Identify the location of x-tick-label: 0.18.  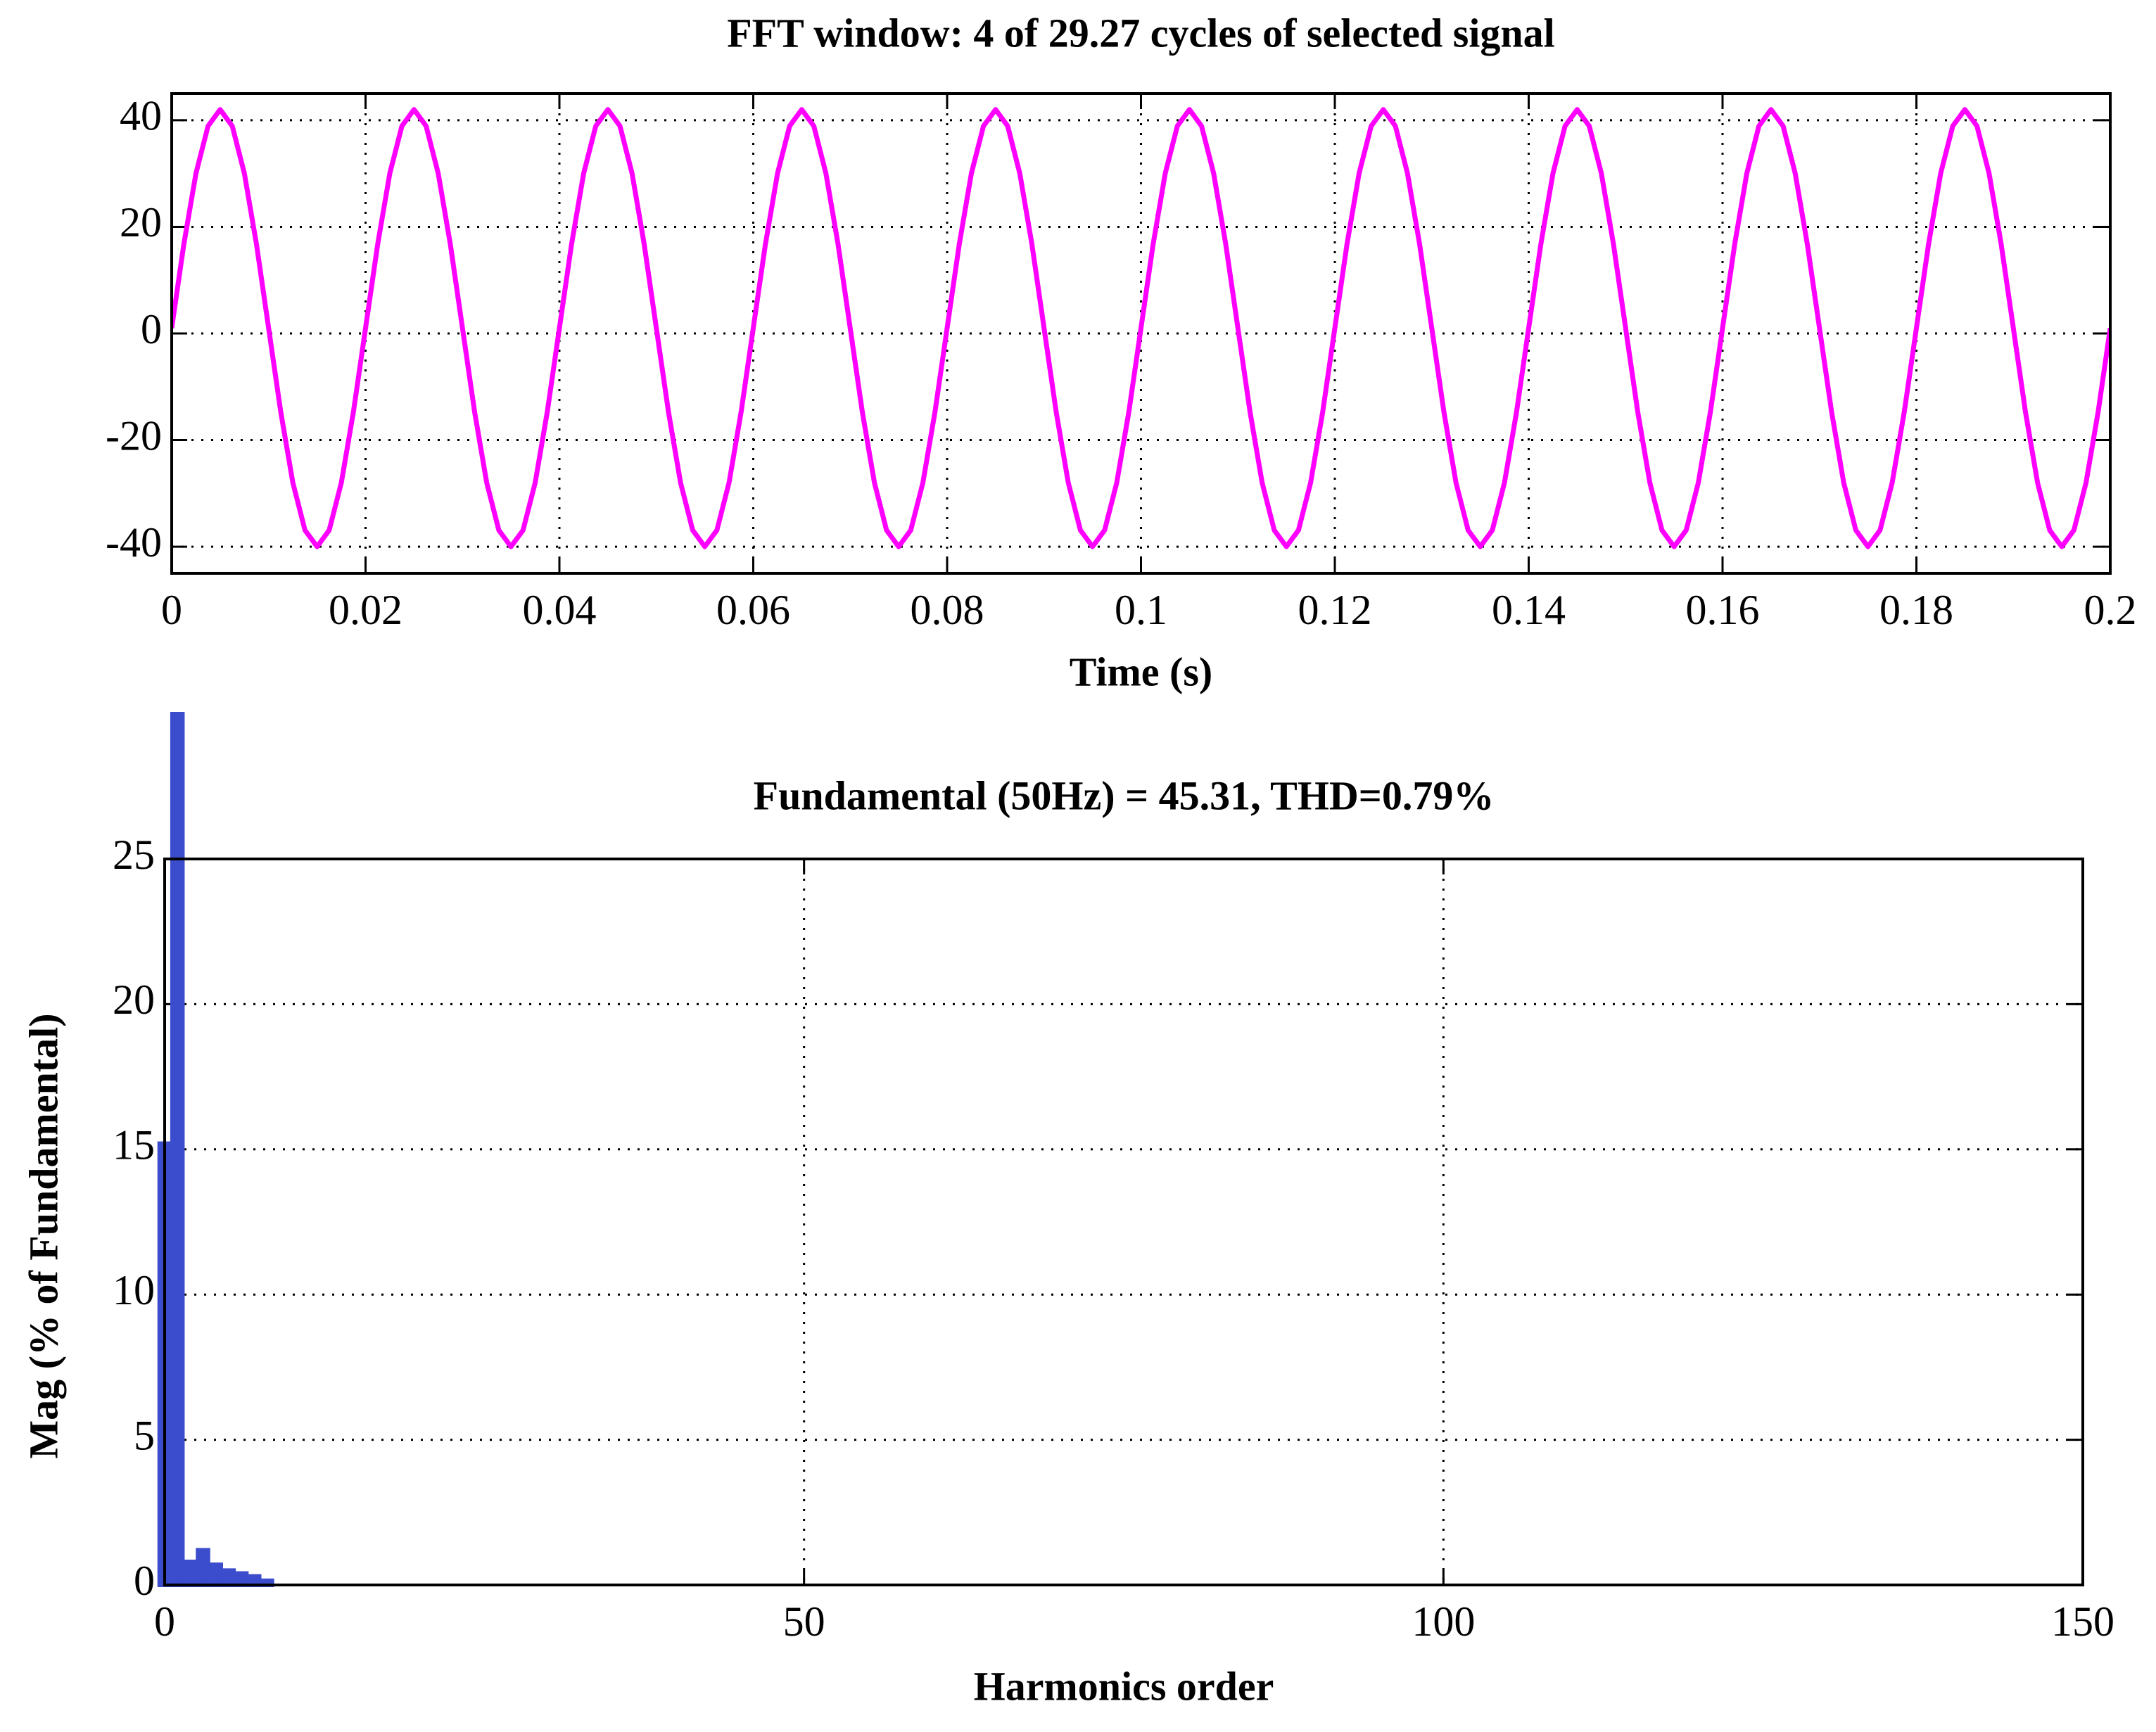
(1916, 610).